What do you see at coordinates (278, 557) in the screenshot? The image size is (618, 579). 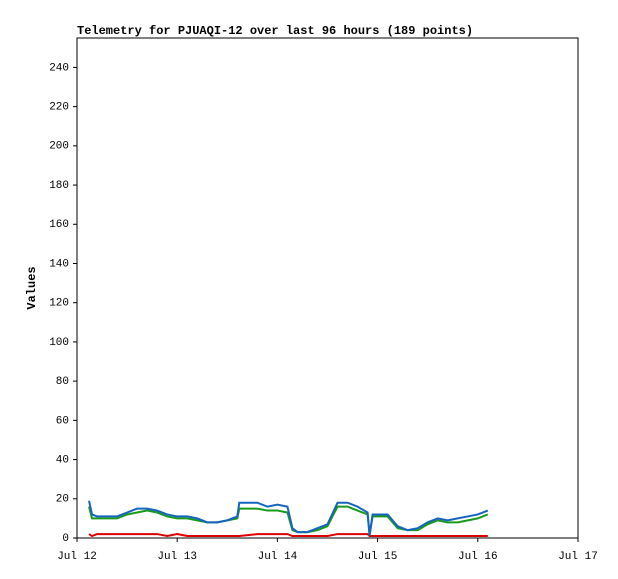 I see `x-tick-label: Jul 14` at bounding box center [278, 557].